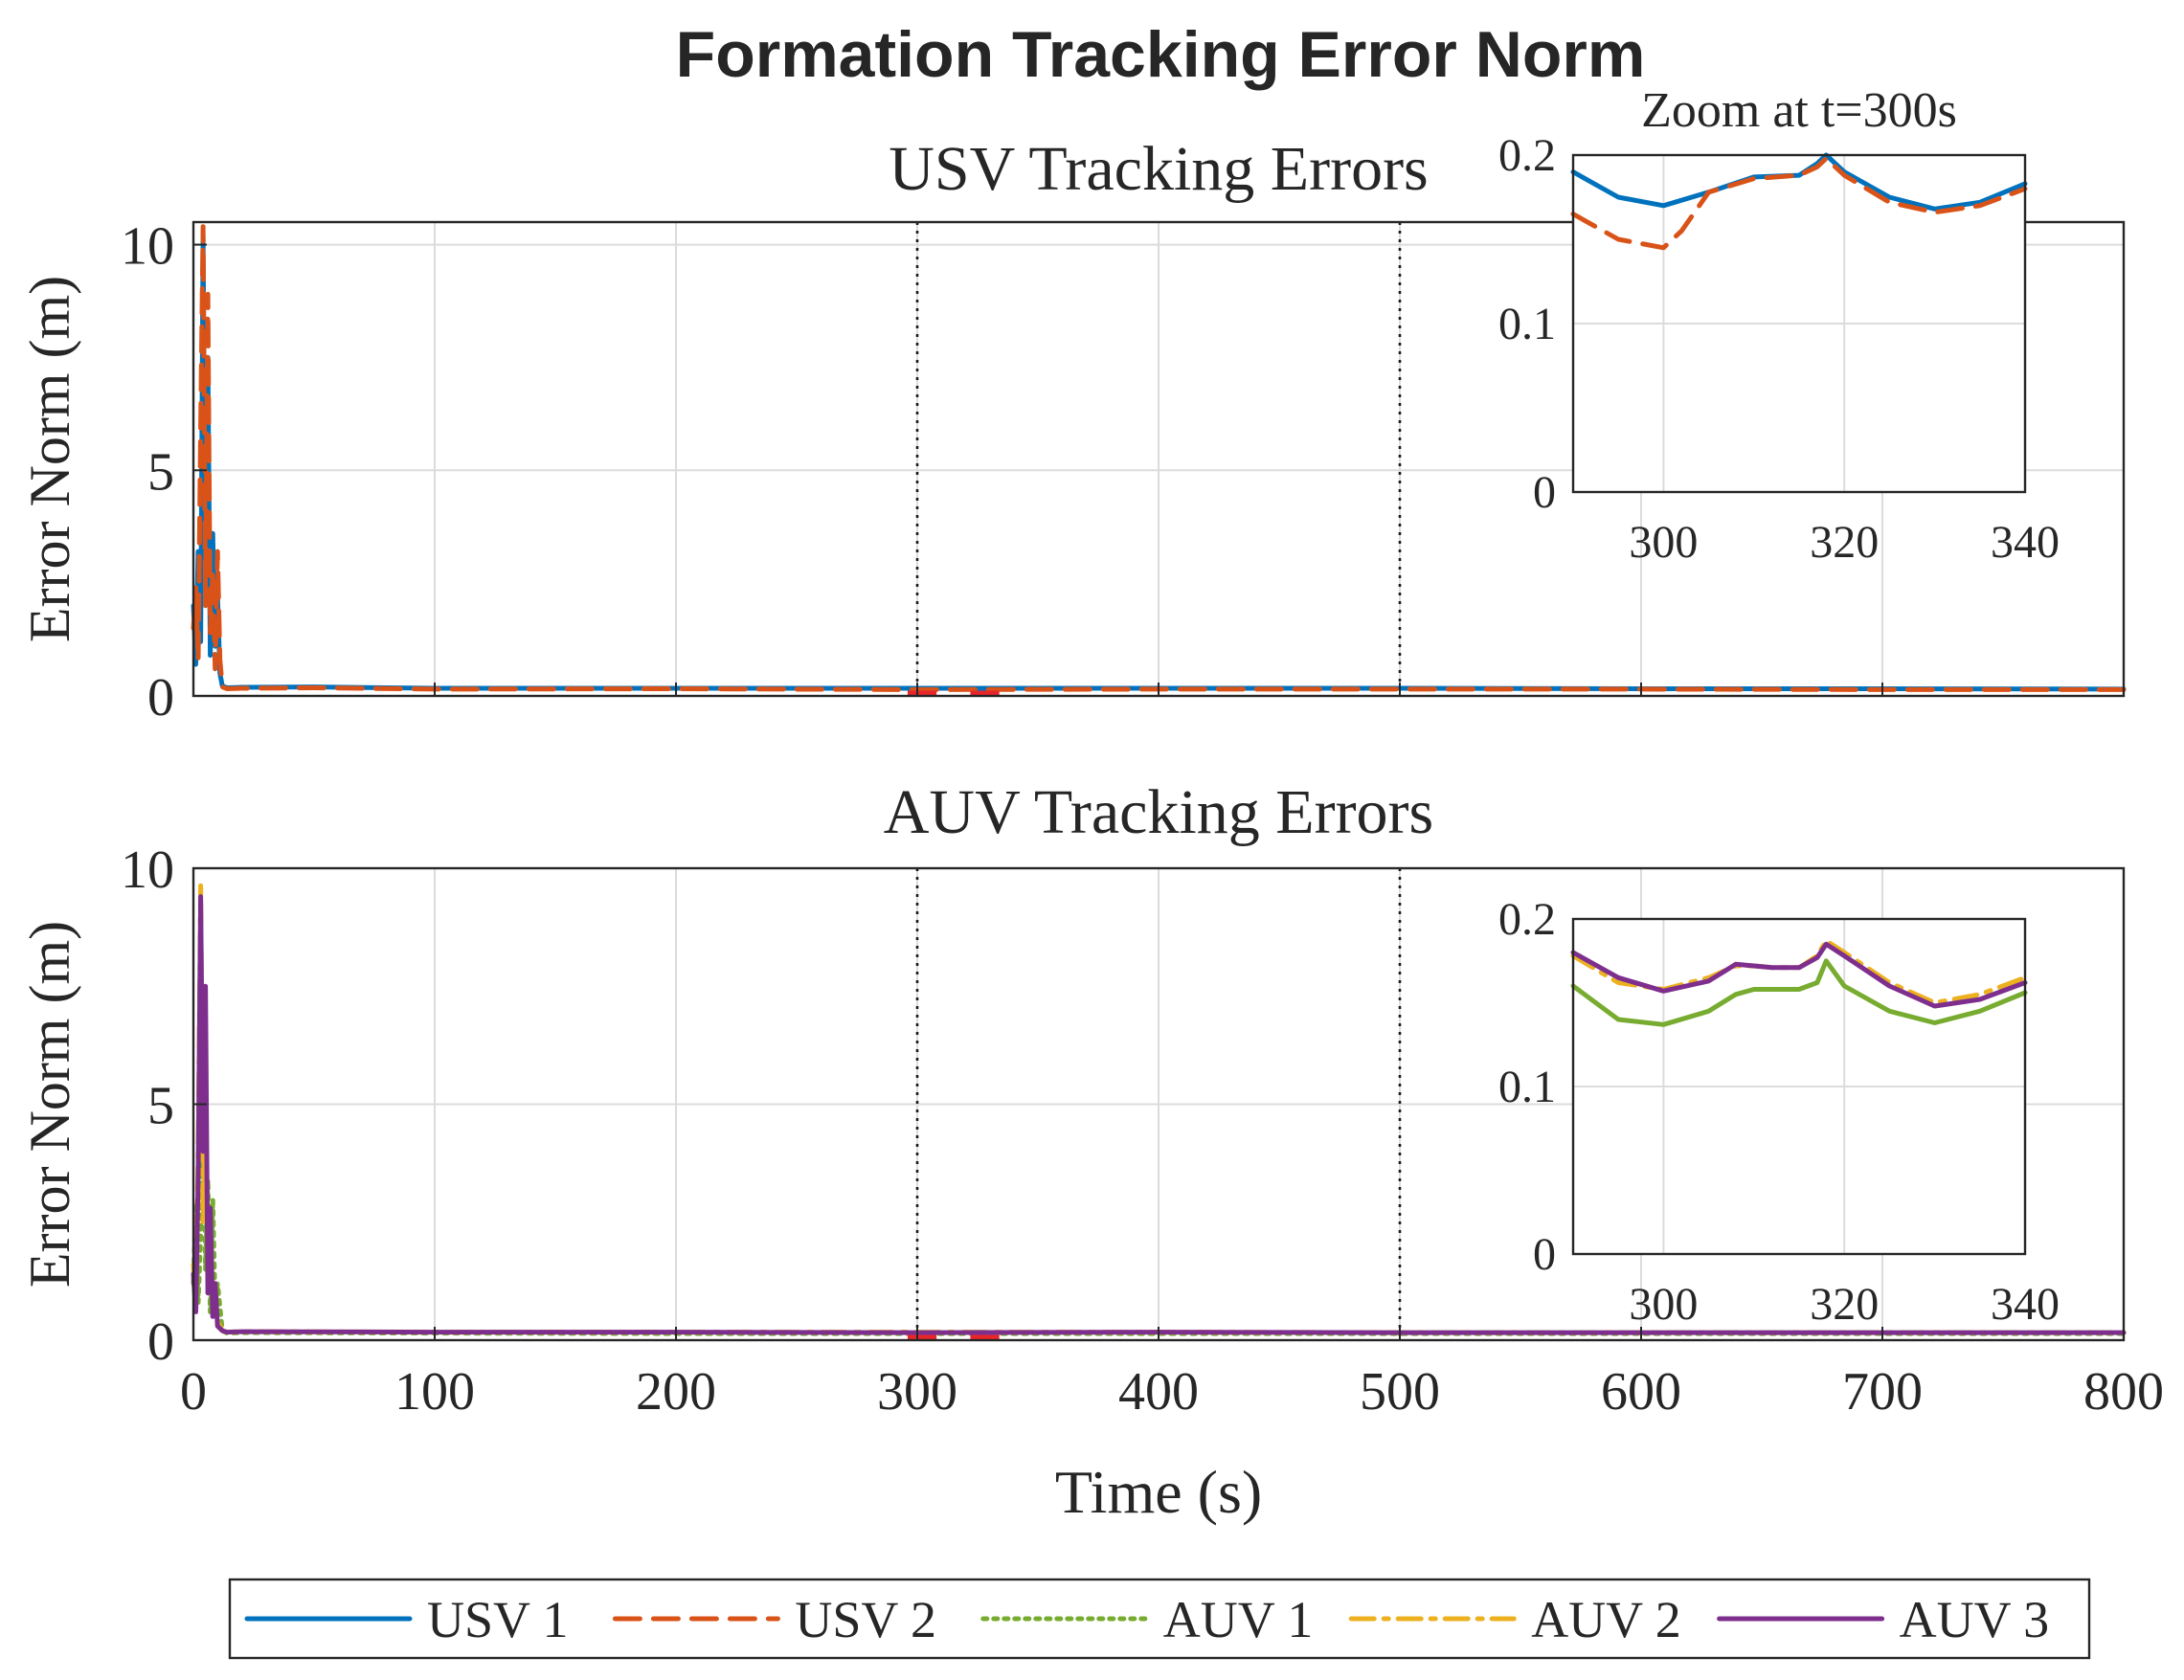 The height and width of the screenshot is (1680, 2184). Describe the element at coordinates (1975, 1620) in the screenshot. I see `legend-label-auv-3: AUV 3` at that location.